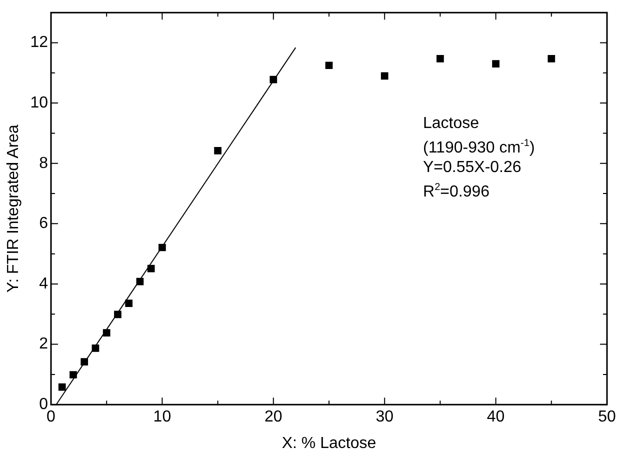 The height and width of the screenshot is (457, 619). I want to click on x-axis-title: X: % Lactose, so click(329, 443).